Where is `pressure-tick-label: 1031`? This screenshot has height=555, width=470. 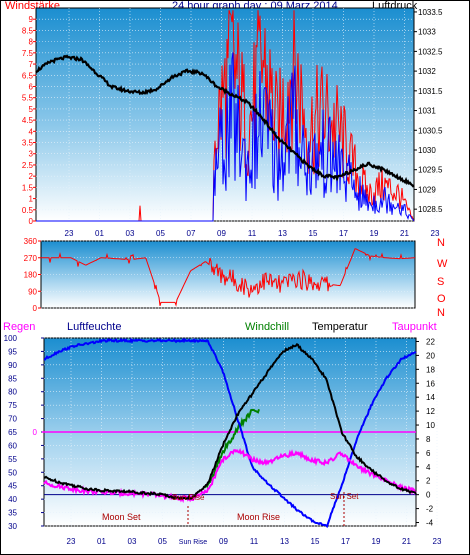 pressure-tick-label: 1031 is located at coordinates (427, 111).